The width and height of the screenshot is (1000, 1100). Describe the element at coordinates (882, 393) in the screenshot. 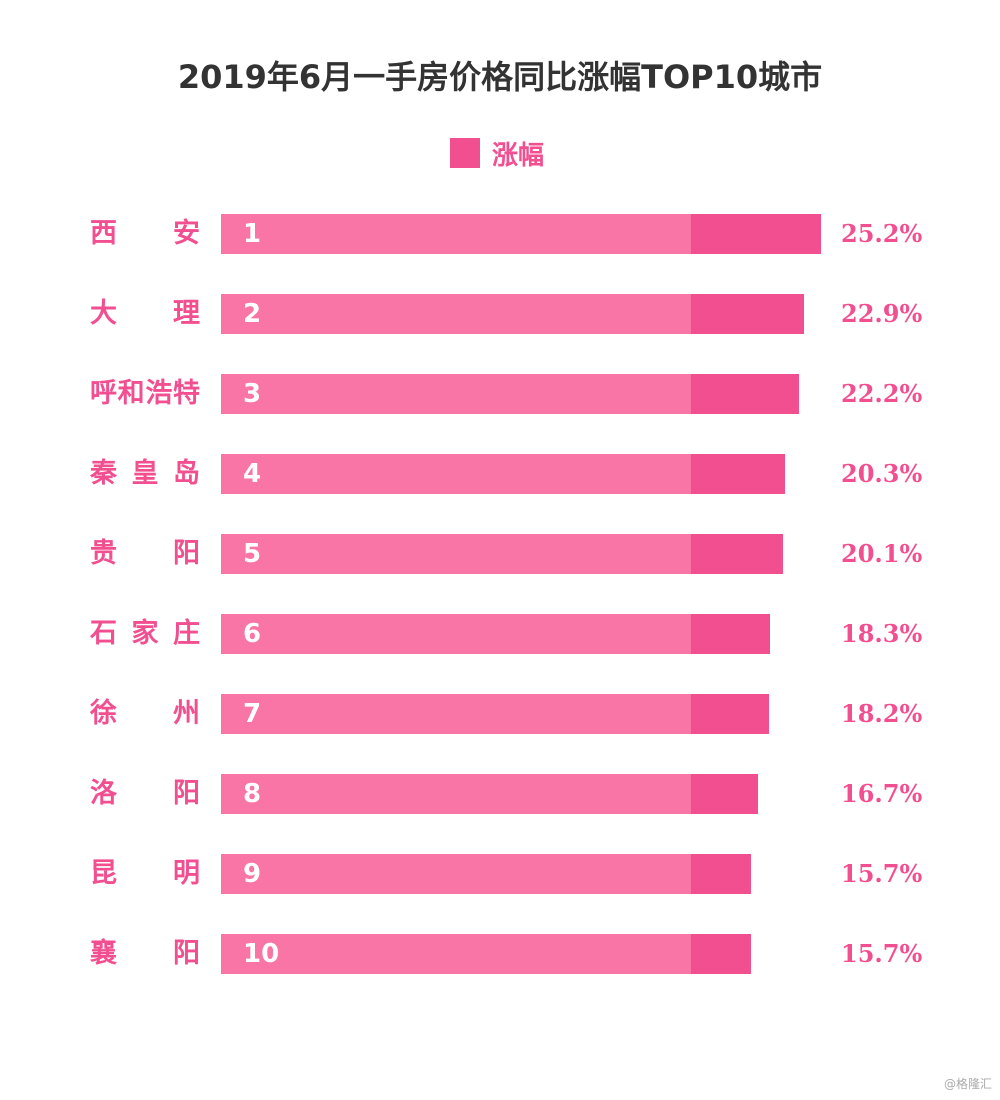

I see `value-label: 22.2%` at that location.